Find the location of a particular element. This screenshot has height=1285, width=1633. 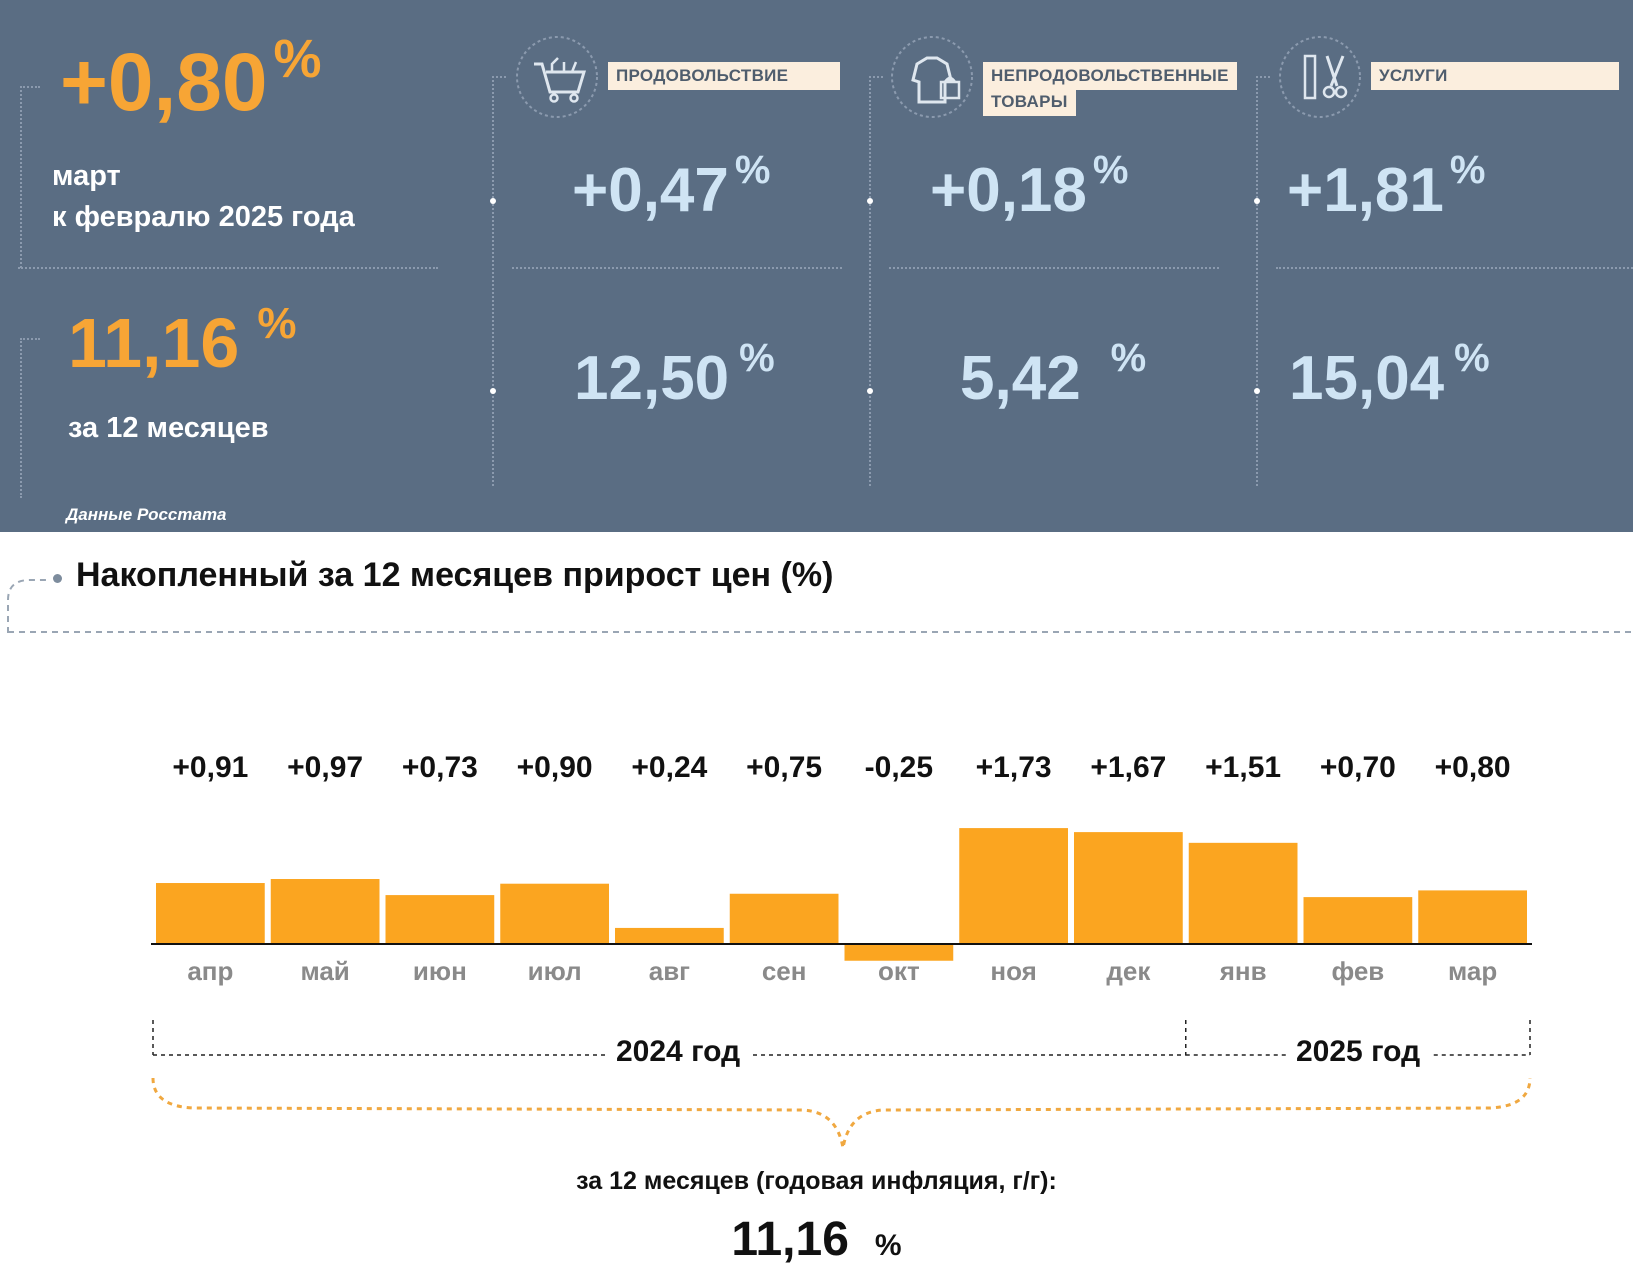

month-label: мар is located at coordinates (1472, 971).